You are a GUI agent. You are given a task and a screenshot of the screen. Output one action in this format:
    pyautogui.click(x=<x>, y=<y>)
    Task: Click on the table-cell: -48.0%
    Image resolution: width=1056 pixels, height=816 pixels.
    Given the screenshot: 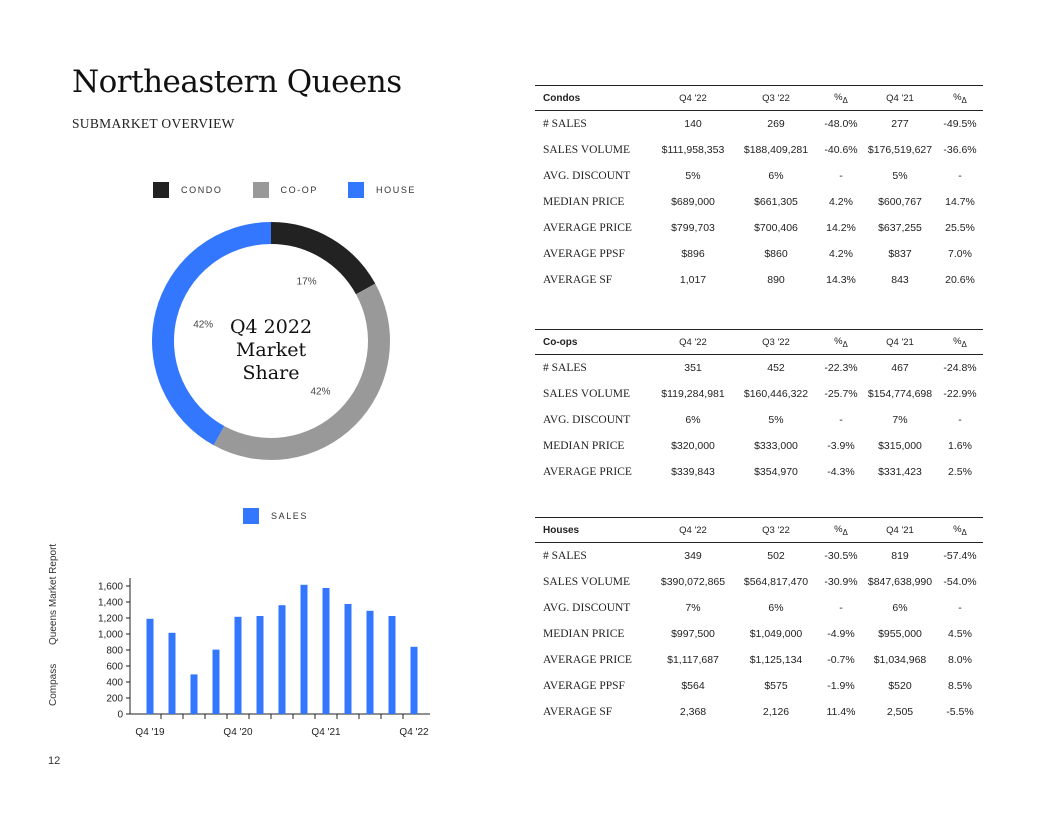 What is the action you would take?
    pyautogui.click(x=841, y=124)
    